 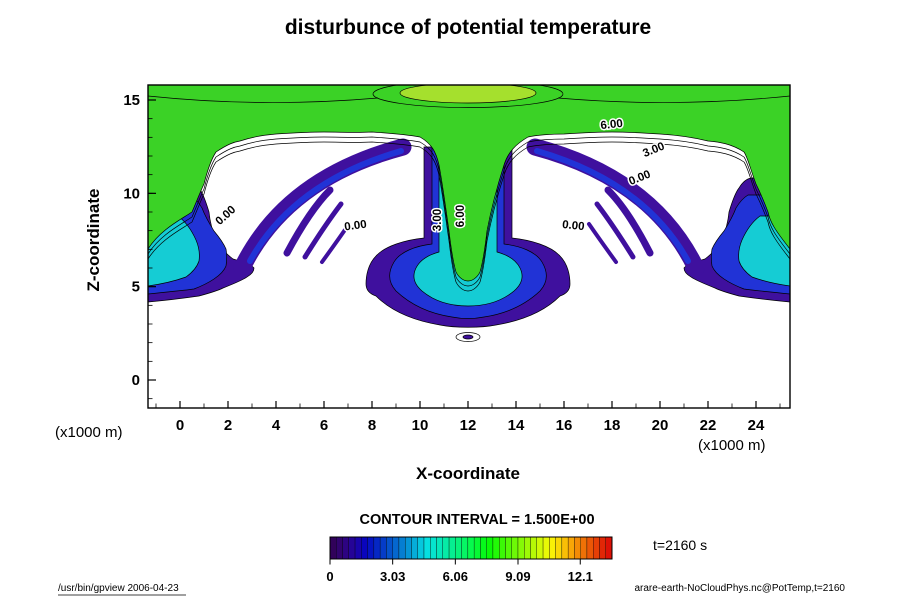 What do you see at coordinates (392, 576) in the screenshot?
I see `colorbar-tick-label: 3.03` at bounding box center [392, 576].